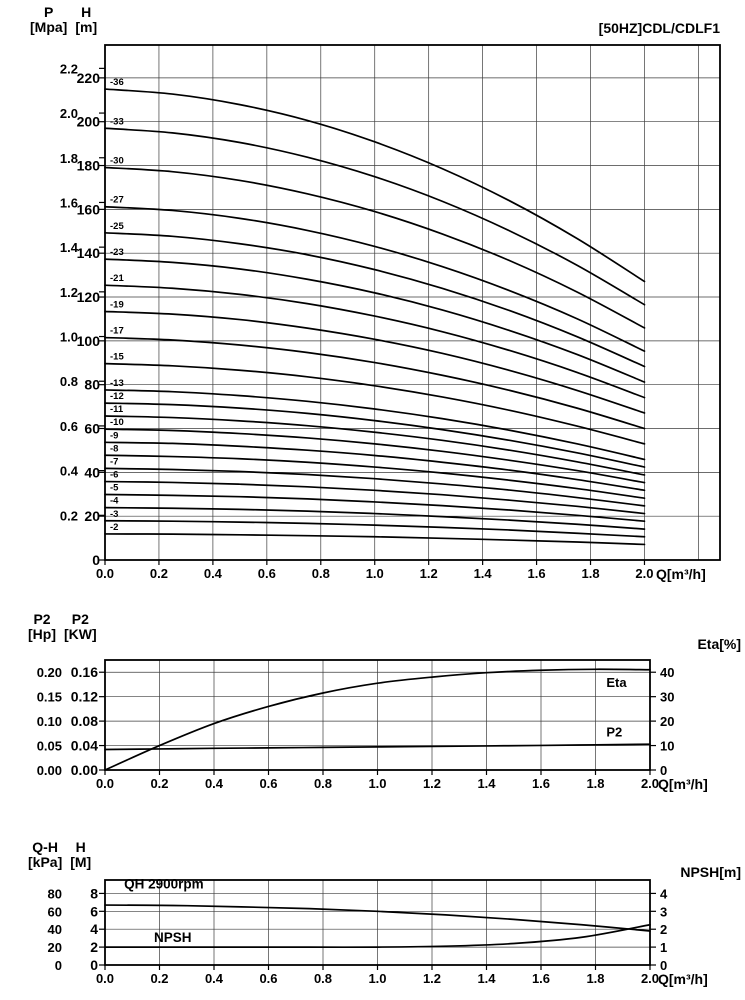 The image size is (745, 1000). Describe the element at coordinates (667, 672) in the screenshot. I see `right-tick-label: 40` at that location.